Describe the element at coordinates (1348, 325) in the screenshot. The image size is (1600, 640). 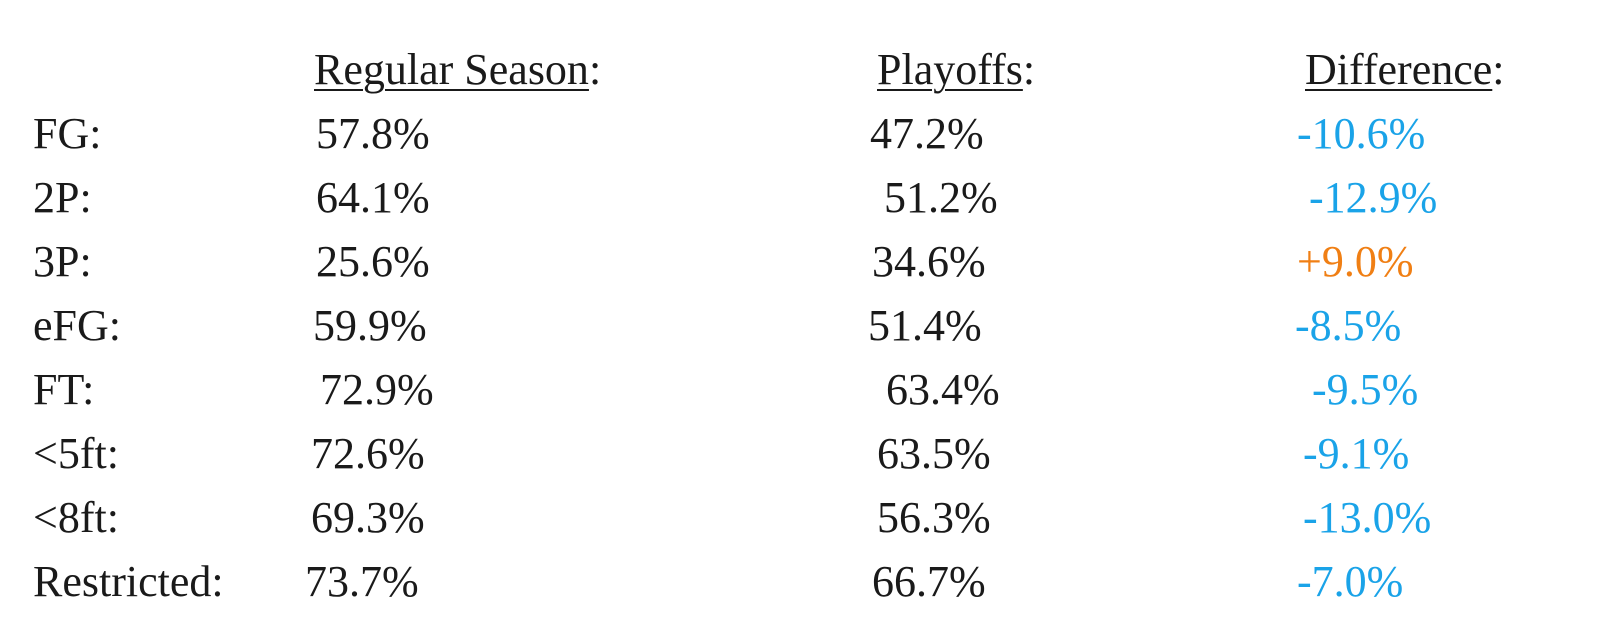
I see `difference-value: -8.5%` at that location.